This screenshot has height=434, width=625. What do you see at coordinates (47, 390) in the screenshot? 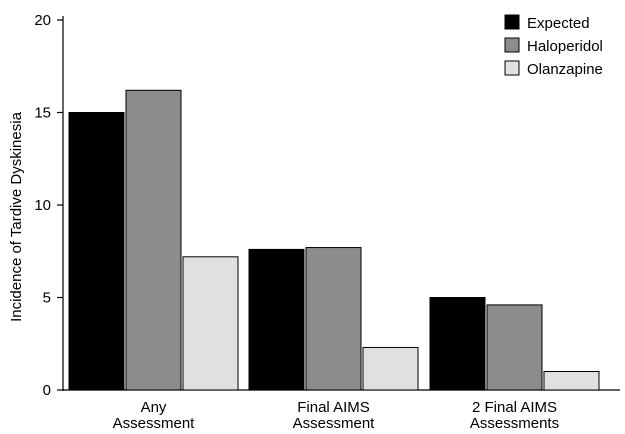
I see `y-tick-label: 0` at bounding box center [47, 390].